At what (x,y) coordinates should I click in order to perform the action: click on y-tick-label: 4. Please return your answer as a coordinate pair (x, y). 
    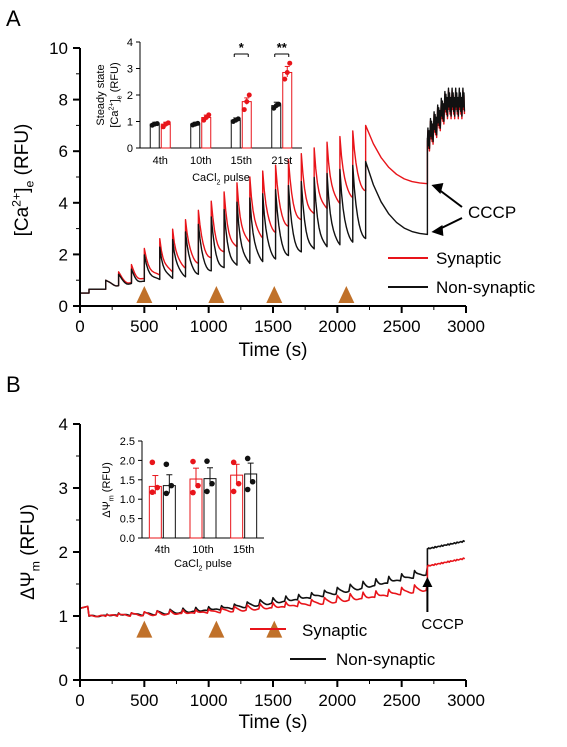
    Looking at the image, I should click on (63, 424).